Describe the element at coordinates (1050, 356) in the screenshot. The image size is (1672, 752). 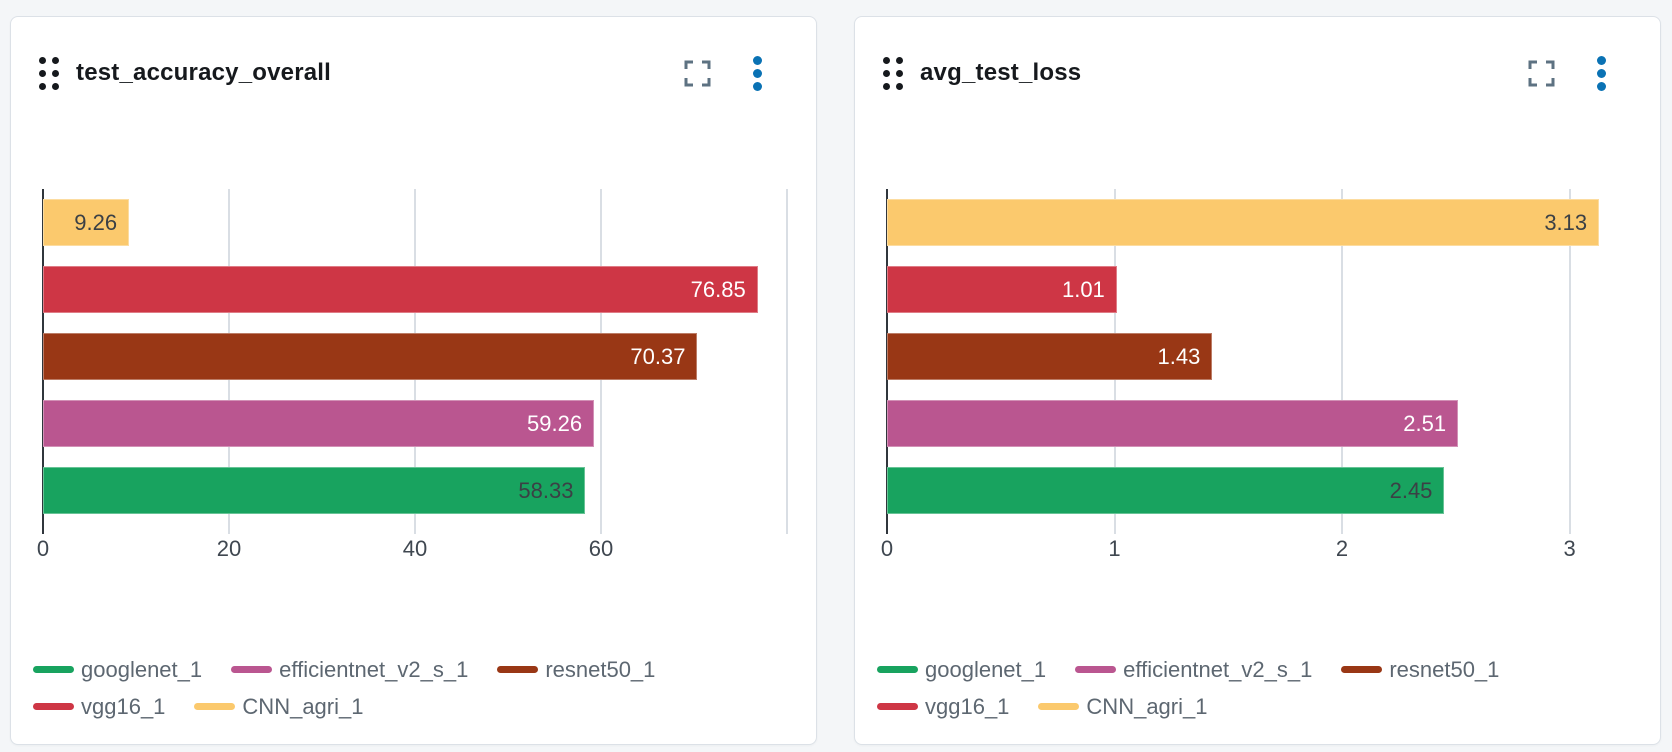
I see `bar-resnet50_1: 1.43` at that location.